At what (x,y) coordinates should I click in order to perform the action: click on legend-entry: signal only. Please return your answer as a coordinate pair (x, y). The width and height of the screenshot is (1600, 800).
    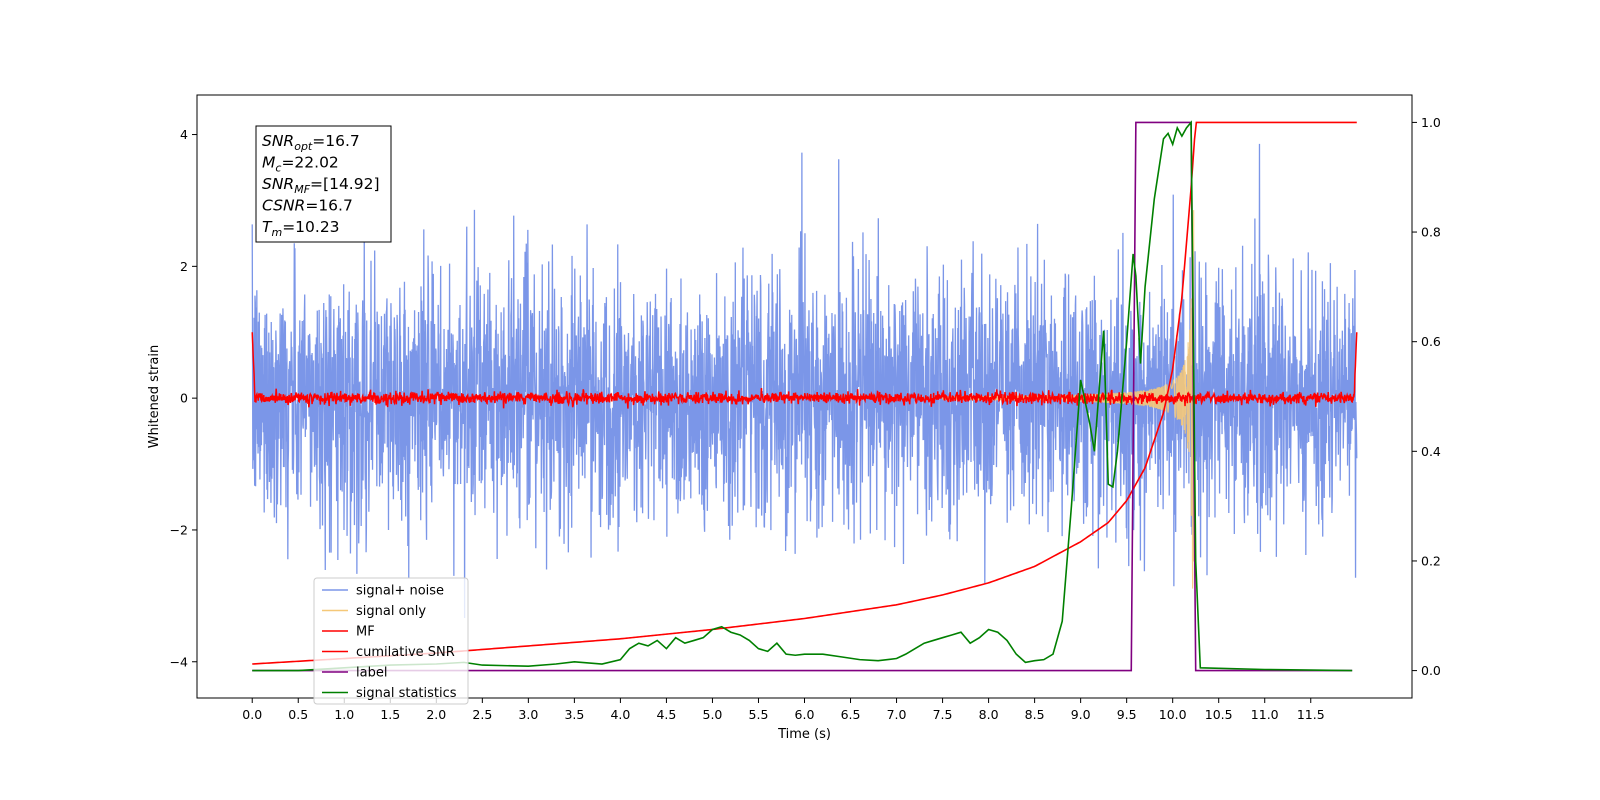
    Looking at the image, I should click on (391, 611).